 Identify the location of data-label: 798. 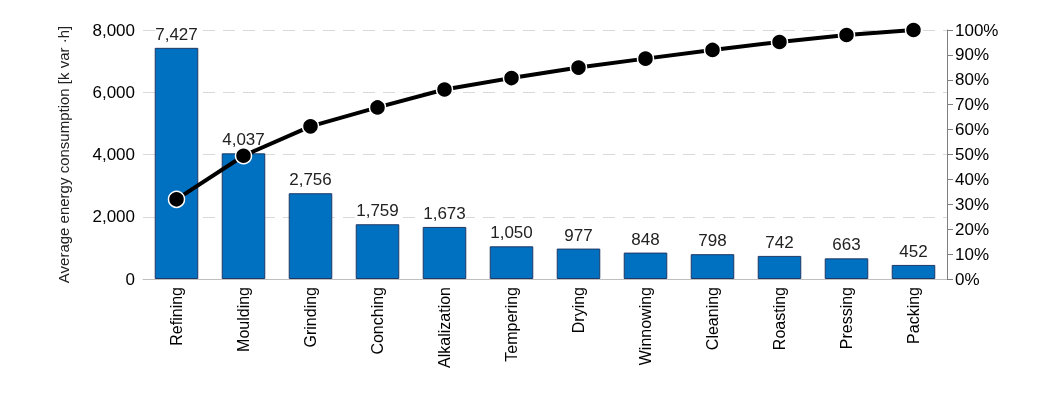
(712, 241).